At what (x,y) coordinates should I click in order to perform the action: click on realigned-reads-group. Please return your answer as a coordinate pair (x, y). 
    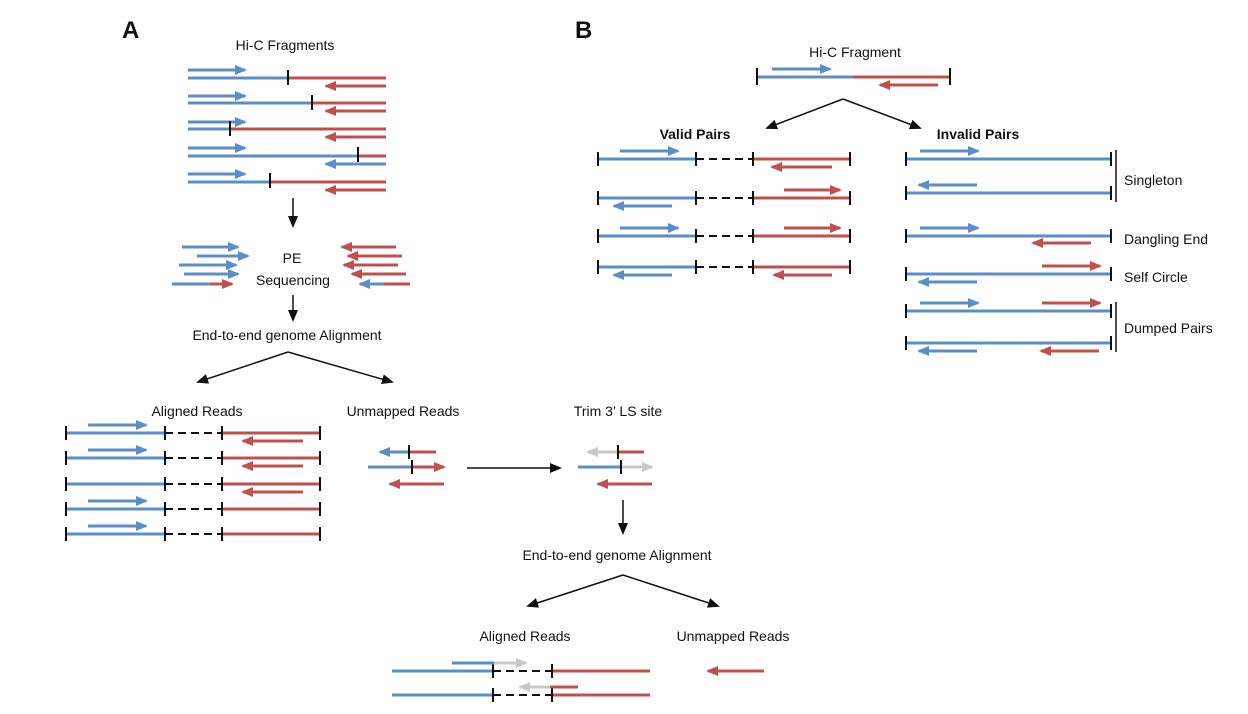
    Looking at the image, I should click on (521, 680).